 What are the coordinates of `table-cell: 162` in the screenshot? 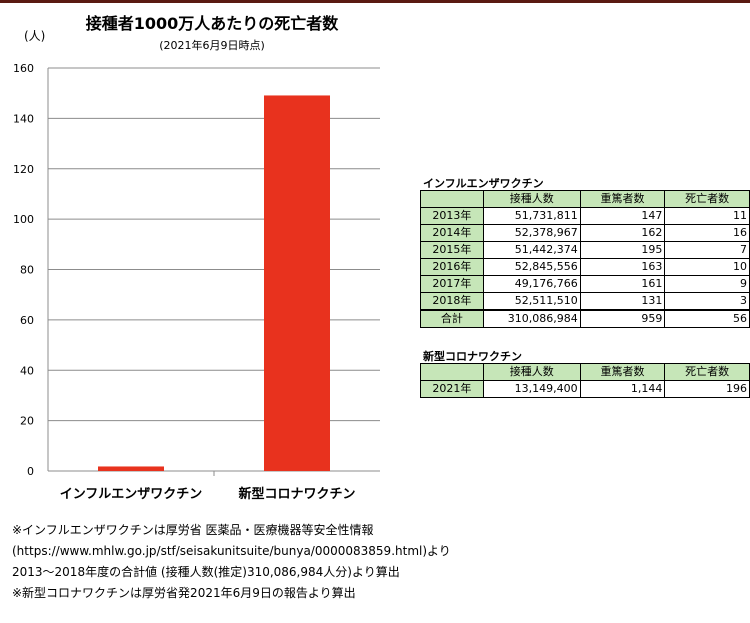 It's located at (622, 233).